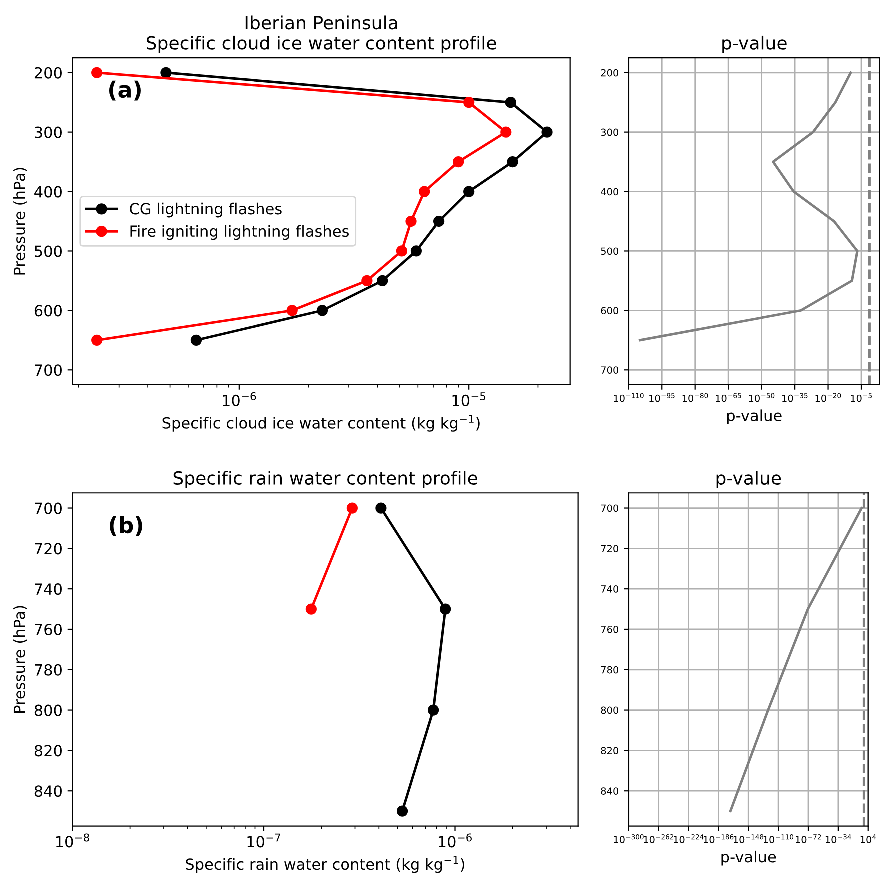 The width and height of the screenshot is (887, 879). I want to click on annotation: (b), so click(126, 526).